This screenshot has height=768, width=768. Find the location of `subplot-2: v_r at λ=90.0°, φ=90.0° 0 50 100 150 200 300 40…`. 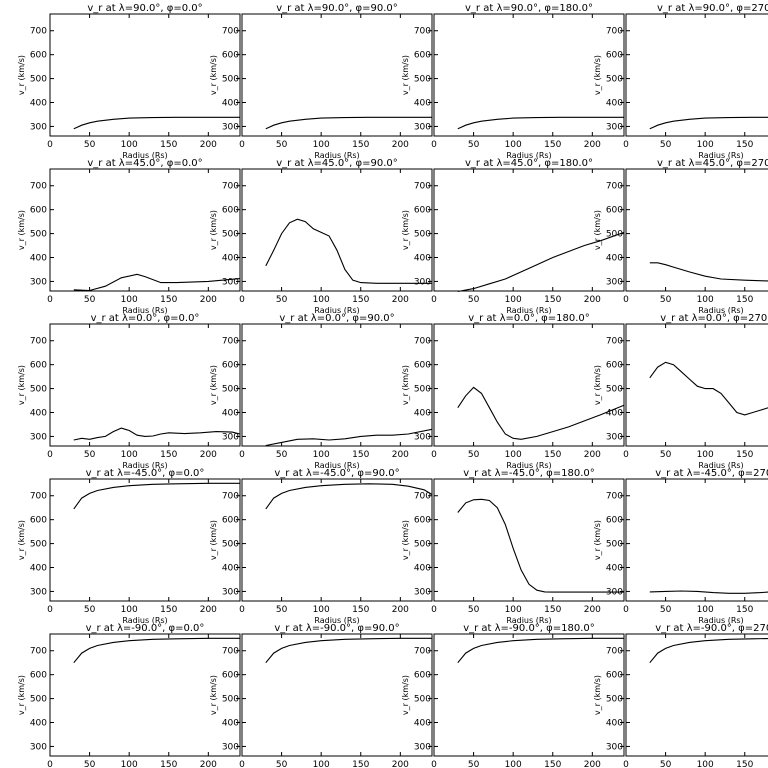

subplot-2: v_r at λ=90.0°, φ=90.0° 0 50 100 150 200 300 40… is located at coordinates (321, 81).